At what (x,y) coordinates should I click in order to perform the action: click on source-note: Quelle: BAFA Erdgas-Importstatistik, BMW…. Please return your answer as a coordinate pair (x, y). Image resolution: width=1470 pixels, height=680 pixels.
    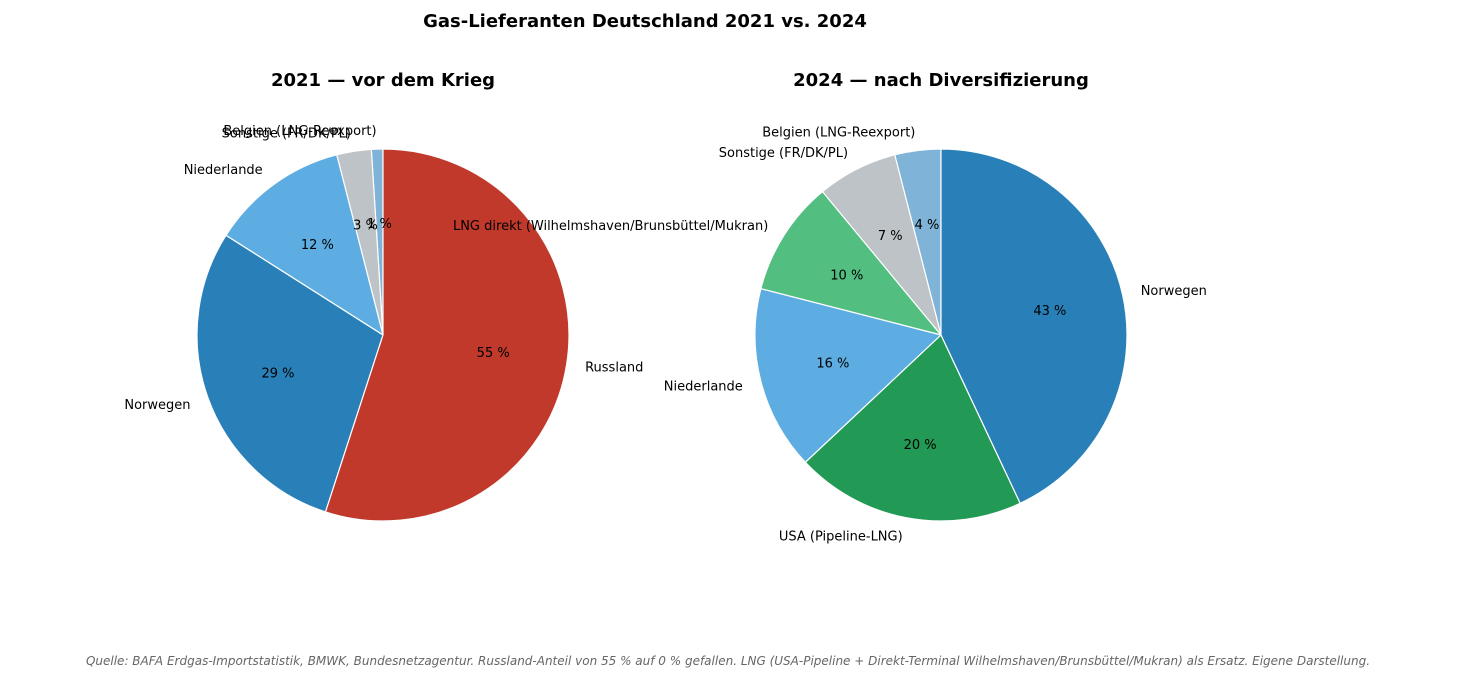
    Looking at the image, I should click on (728, 661).